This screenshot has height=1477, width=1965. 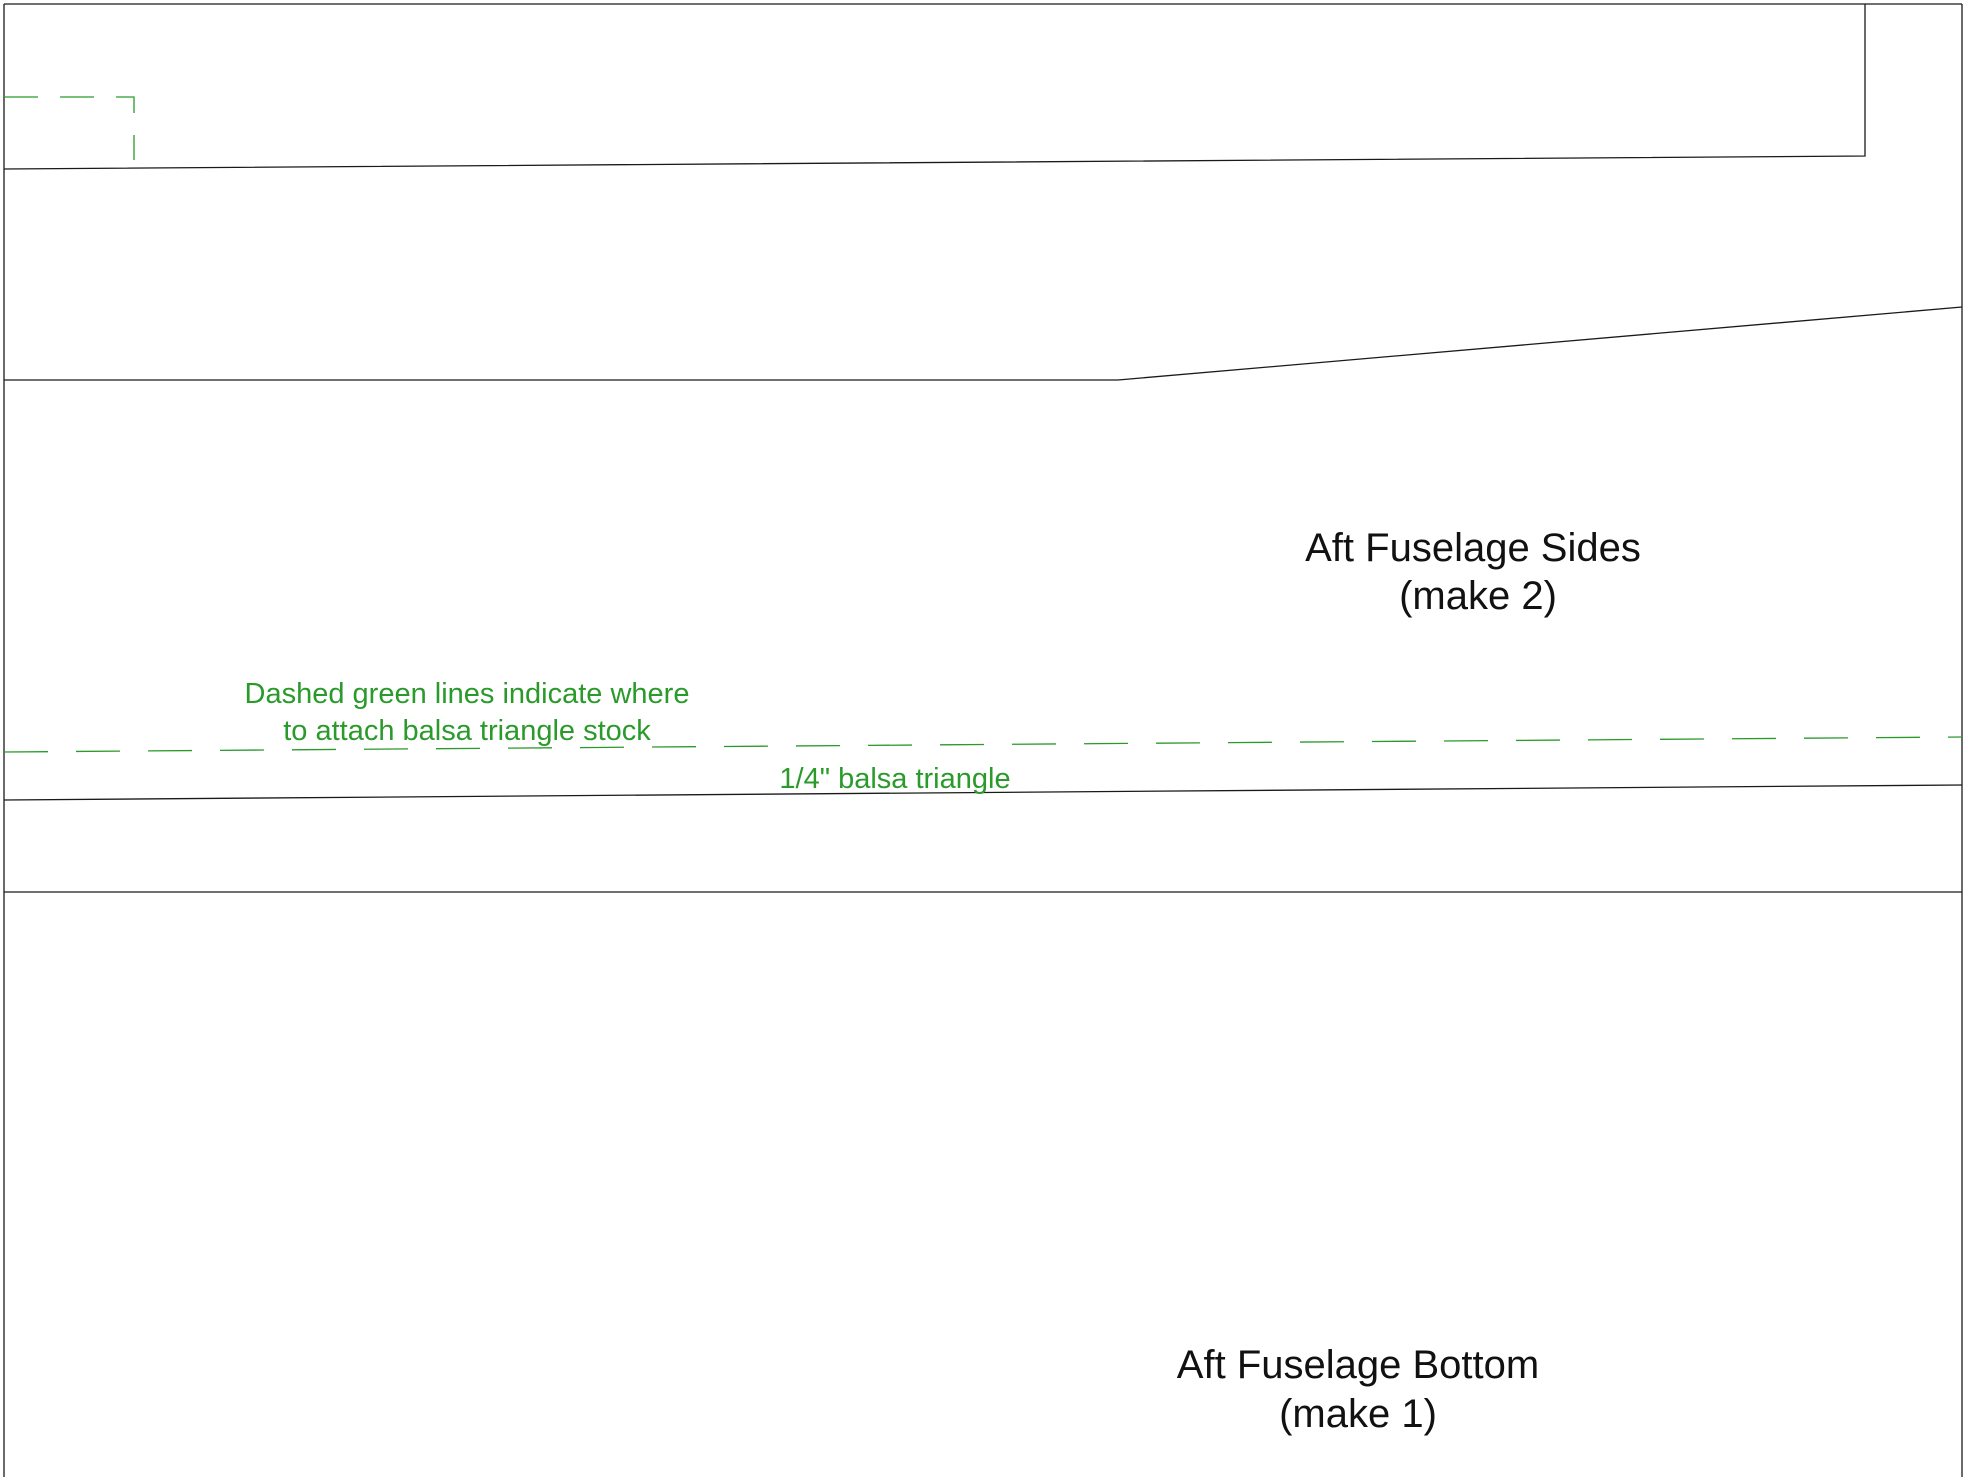 I want to click on dashed-line-note-line2: to attach balsa triangle stock, so click(x=467, y=731).